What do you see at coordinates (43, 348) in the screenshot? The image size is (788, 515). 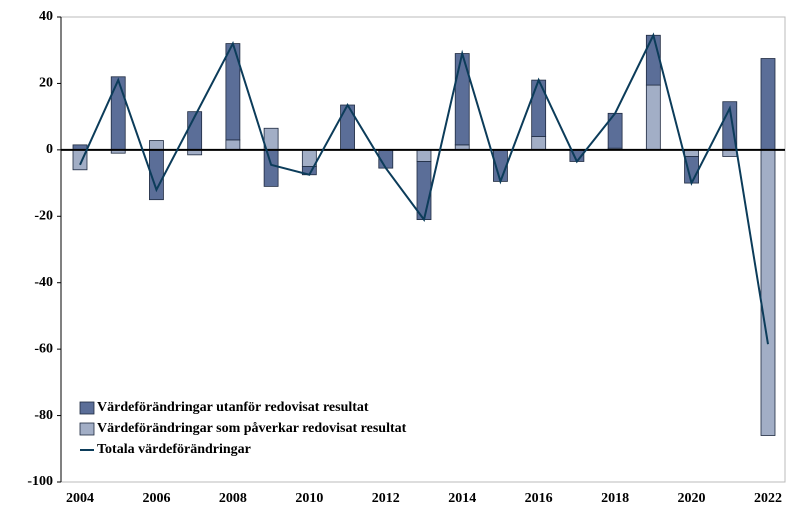 I see `y-tick-label: -60` at bounding box center [43, 348].